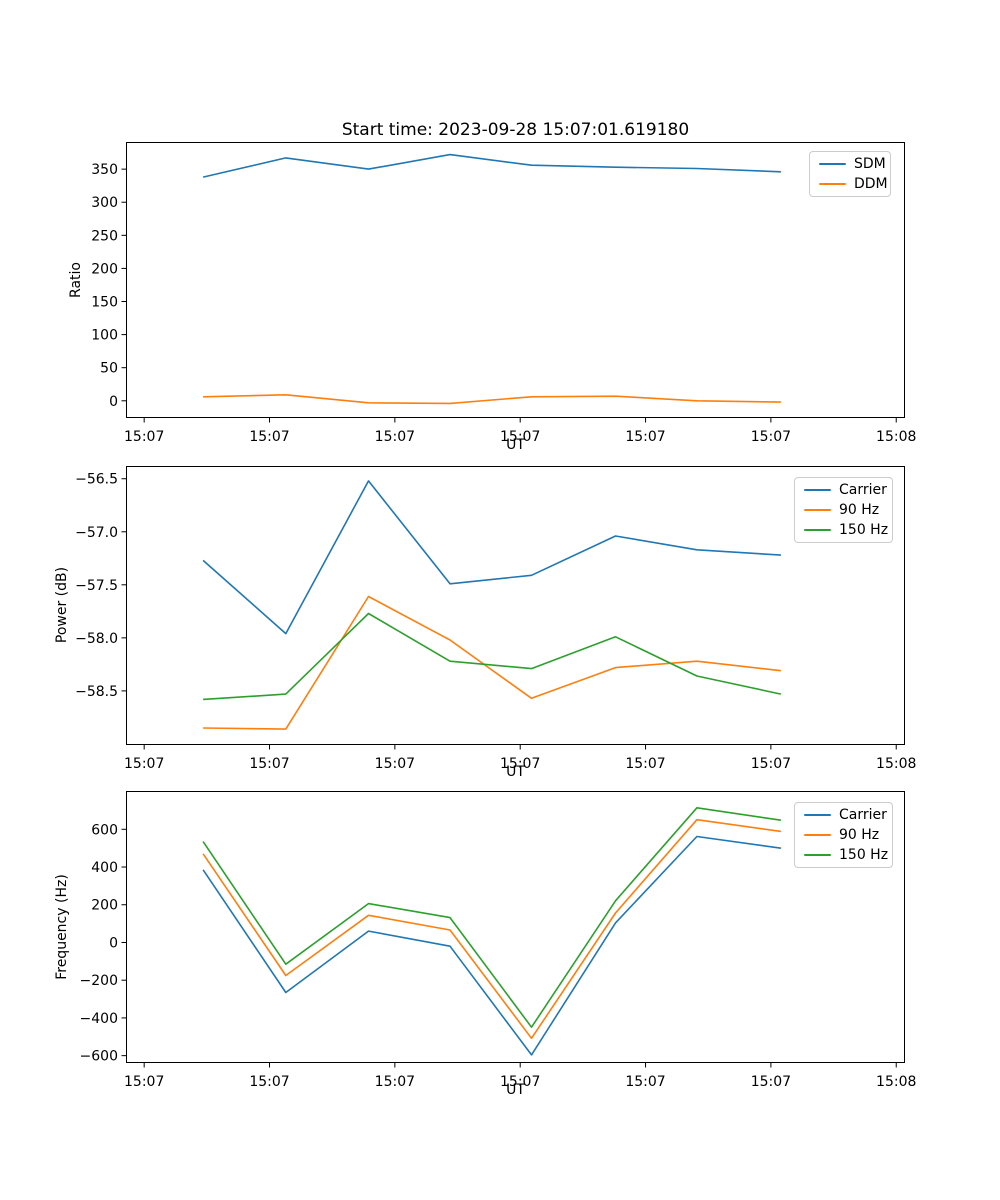 The height and width of the screenshot is (1200, 1000). What do you see at coordinates (104, 170) in the screenshot?
I see `y-tick-label: 350` at bounding box center [104, 170].